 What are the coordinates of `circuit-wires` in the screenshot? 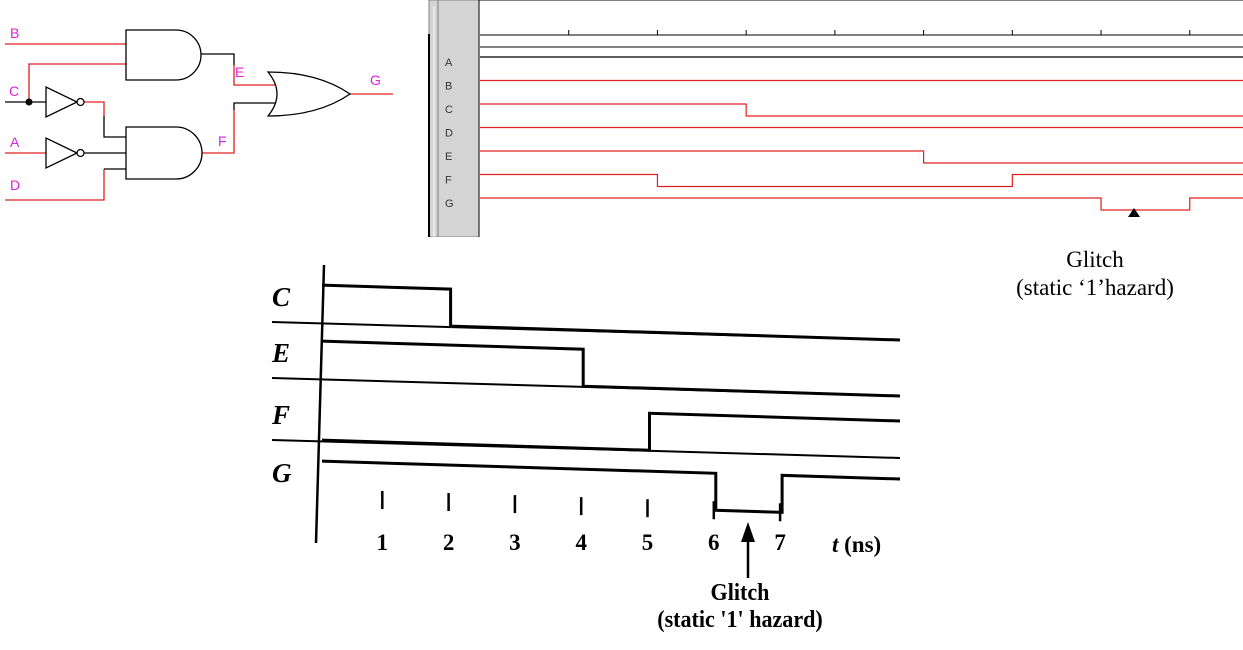 It's located at (199, 122).